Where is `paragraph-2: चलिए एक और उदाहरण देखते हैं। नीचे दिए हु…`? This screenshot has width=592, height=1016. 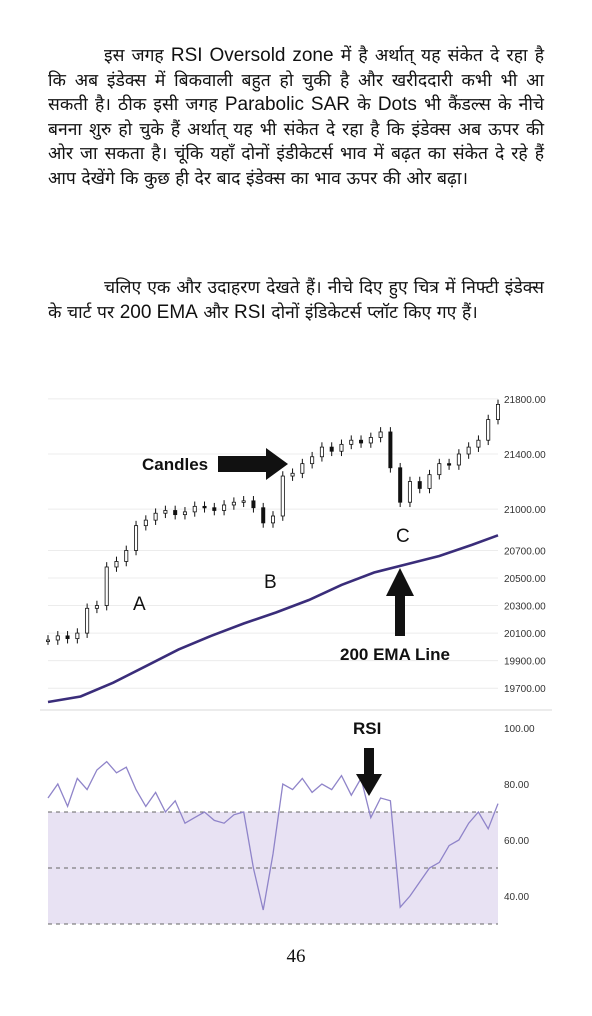 paragraph-2: चलिए एक और उदाहरण देखते हैं। नीचे दिए हु… is located at coordinates (296, 300).